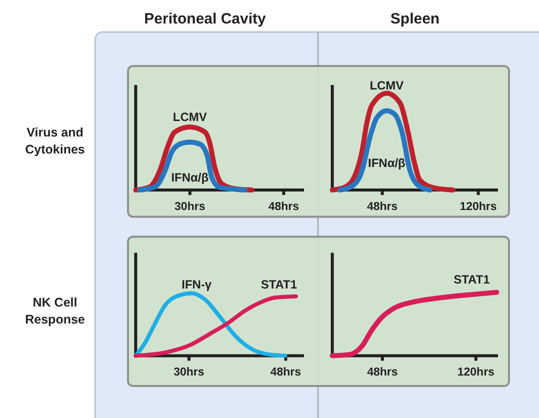 This screenshot has width=539, height=418. I want to click on y-axis-title: NK Cell Response, so click(55, 310).